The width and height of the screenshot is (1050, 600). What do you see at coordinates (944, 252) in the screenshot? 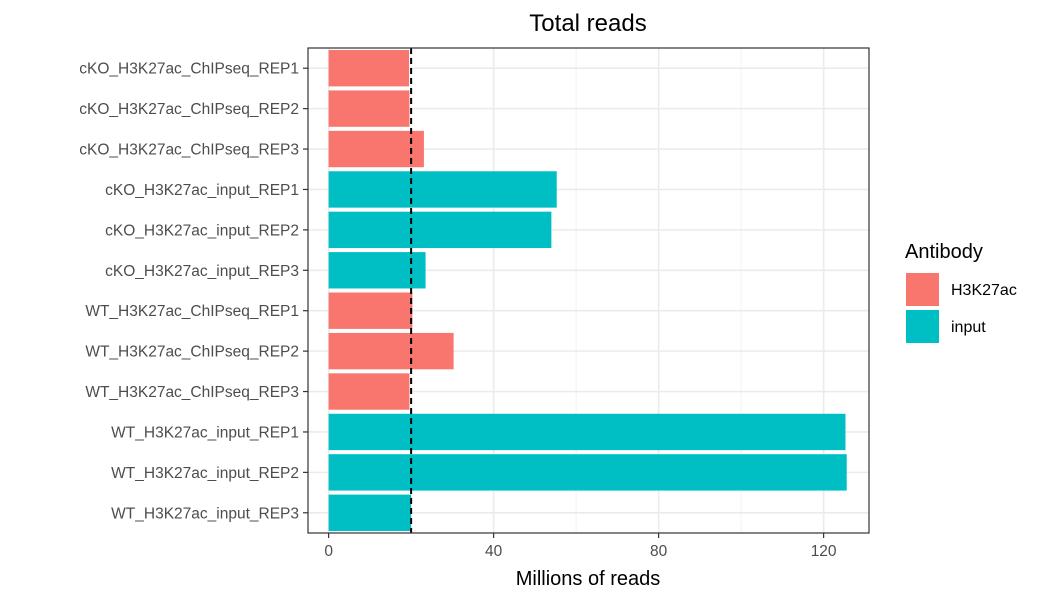
I see `legend-title: Antibody` at bounding box center [944, 252].